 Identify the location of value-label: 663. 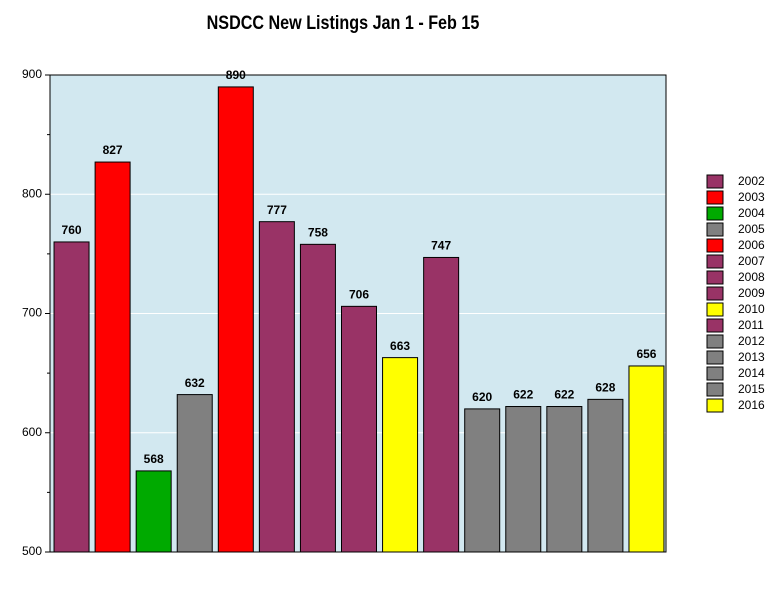
(400, 346).